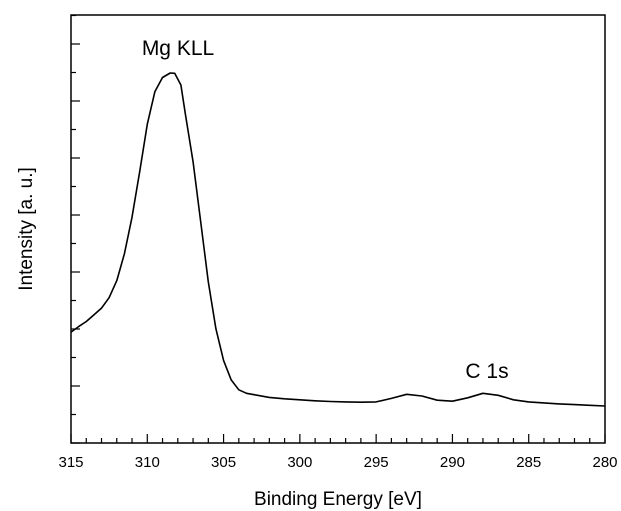  What do you see at coordinates (26, 229) in the screenshot?
I see `y-axis-title: Intensity [a. u.]` at bounding box center [26, 229].